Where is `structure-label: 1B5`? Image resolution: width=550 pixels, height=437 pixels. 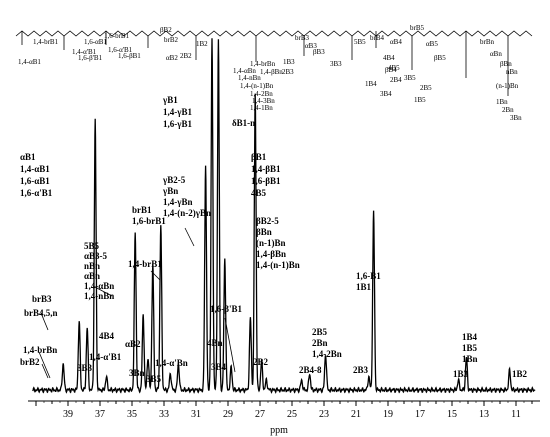 structure-label: 1B5 is located at coordinates (420, 100).